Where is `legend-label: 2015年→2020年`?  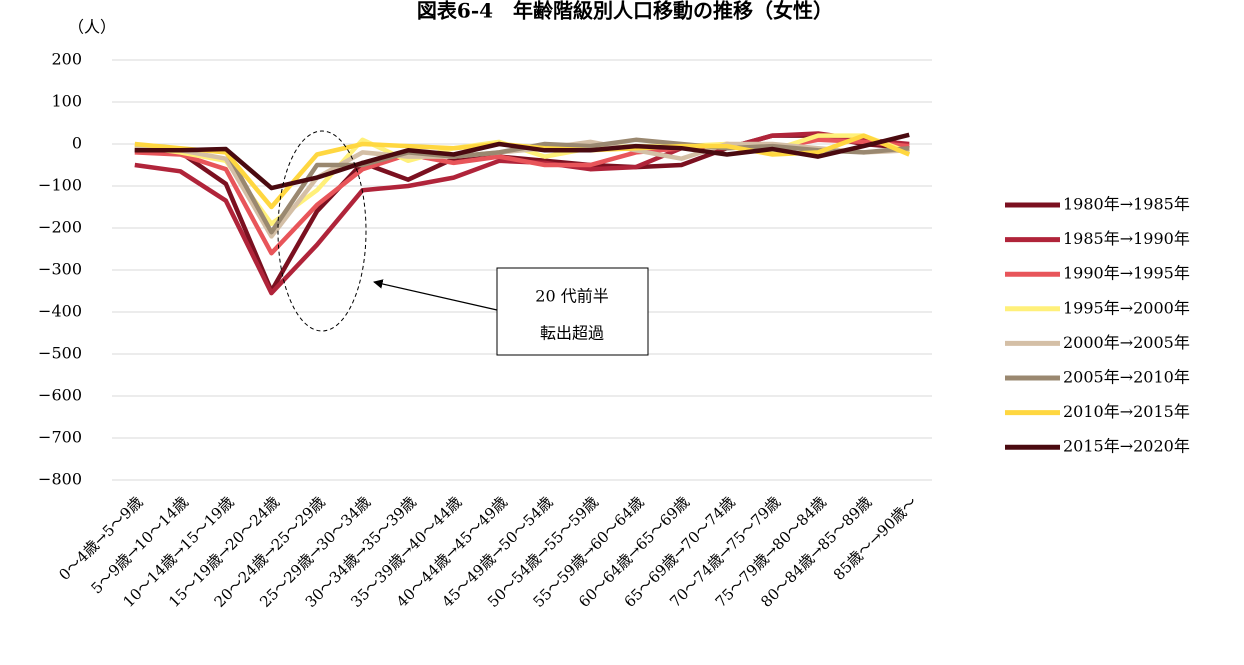
legend-label: 2015年→2020年 is located at coordinates (1126, 446).